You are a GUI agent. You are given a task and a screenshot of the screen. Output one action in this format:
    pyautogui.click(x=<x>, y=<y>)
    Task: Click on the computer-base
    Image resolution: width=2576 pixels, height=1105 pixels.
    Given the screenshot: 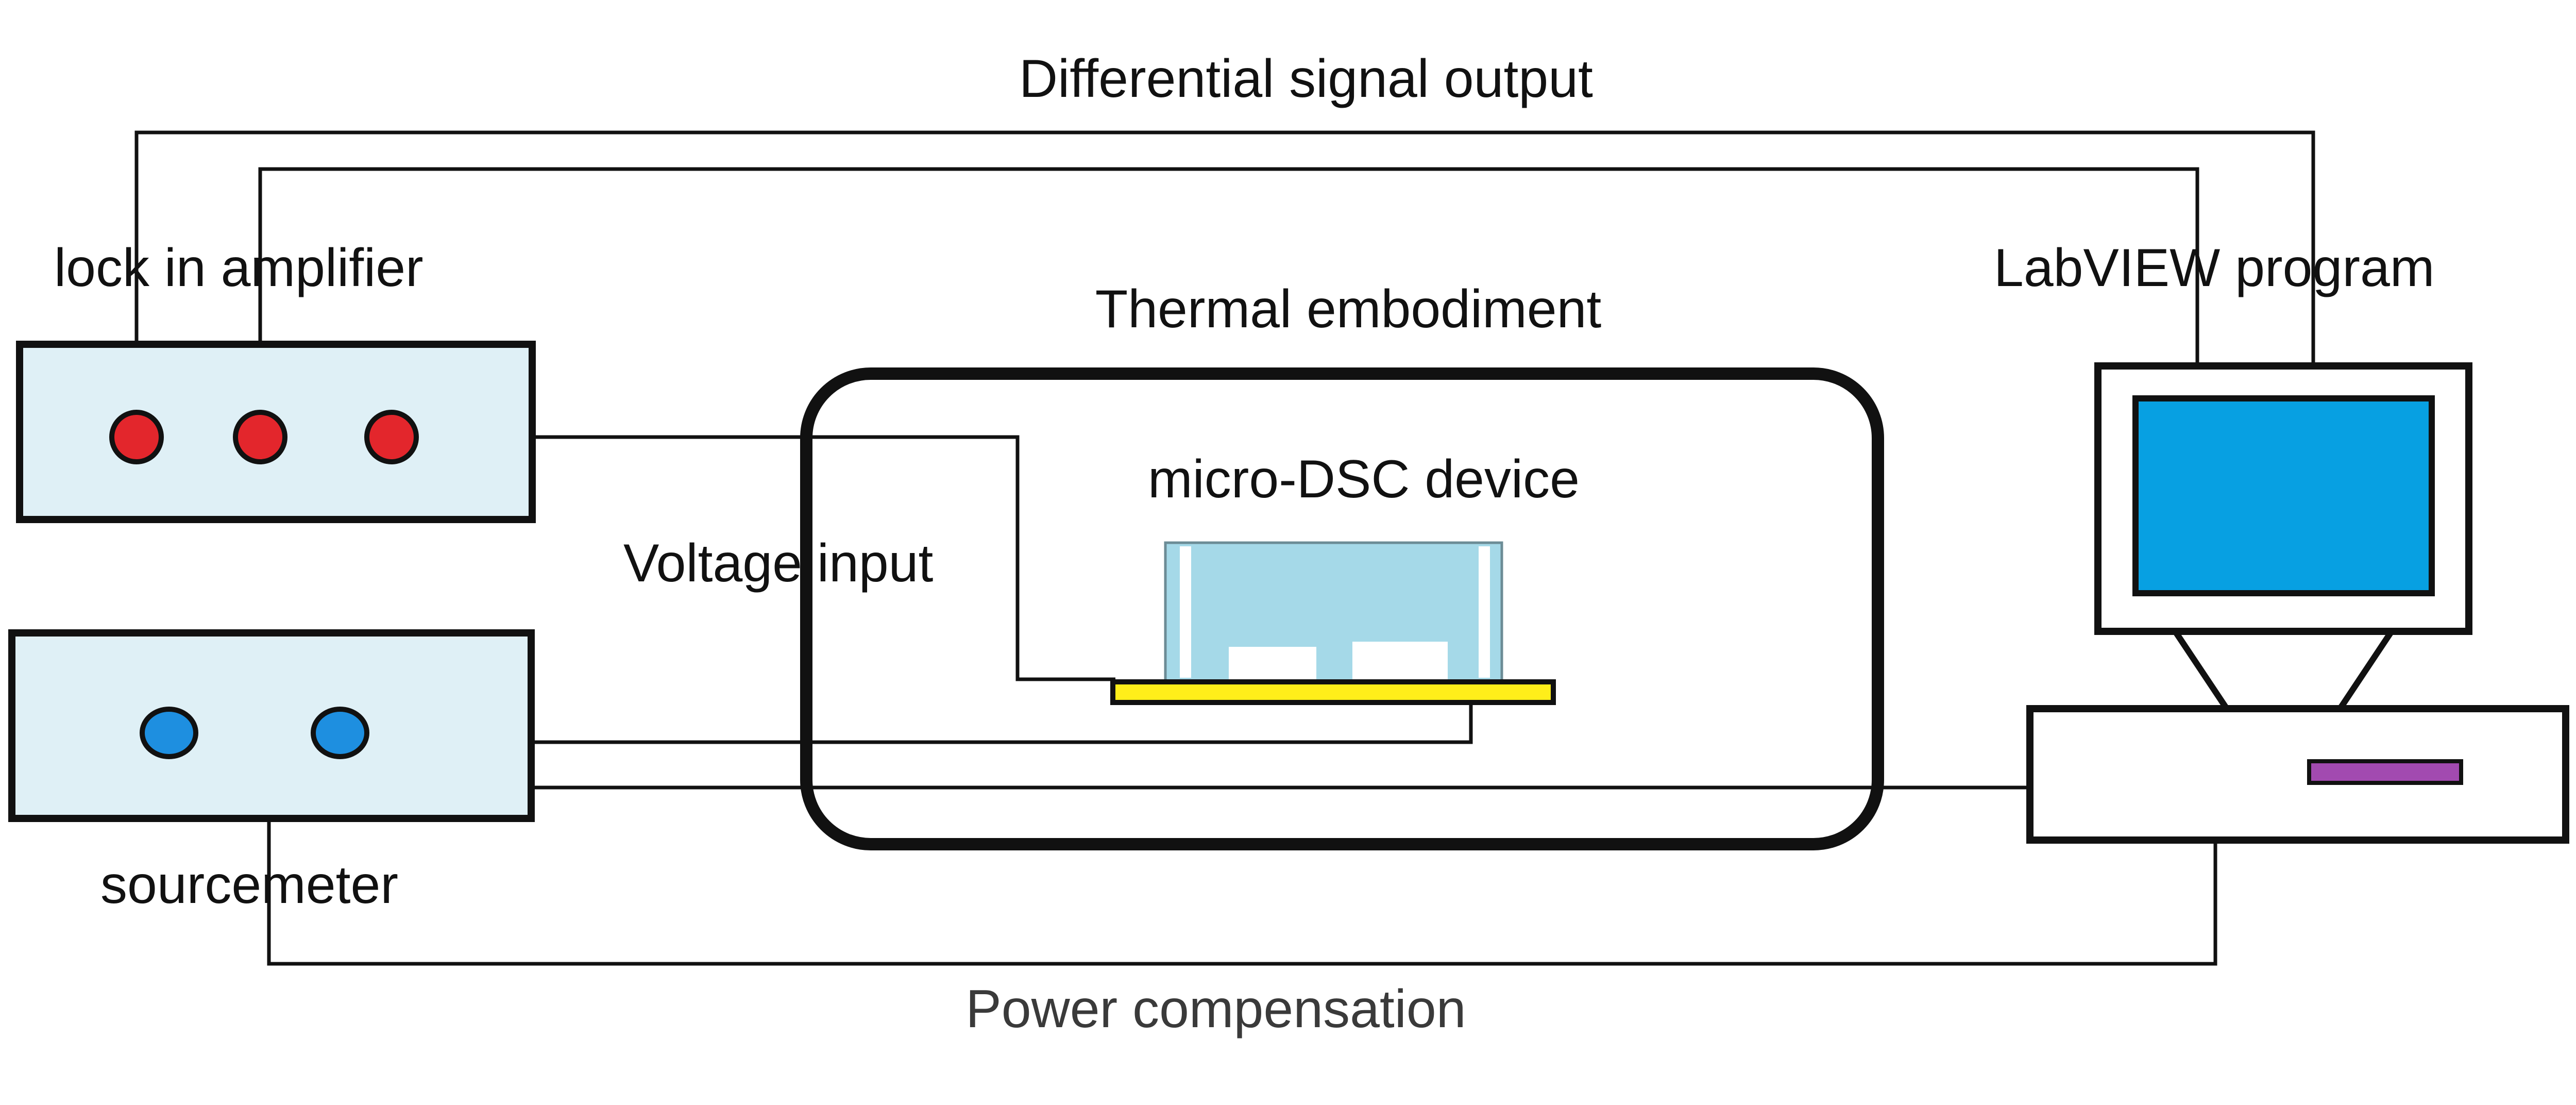 What is the action you would take?
    pyautogui.click(x=2297, y=775)
    